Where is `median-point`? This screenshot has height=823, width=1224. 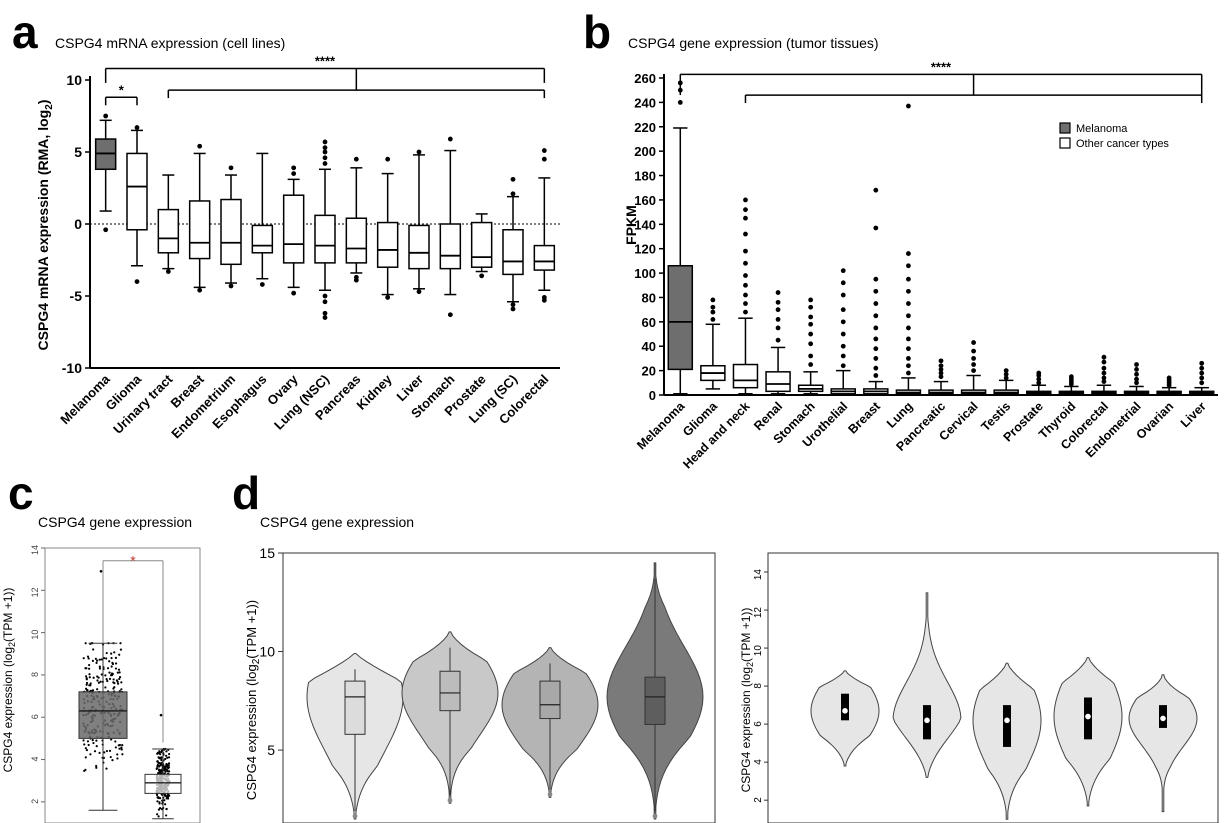 median-point is located at coordinates (1163, 718).